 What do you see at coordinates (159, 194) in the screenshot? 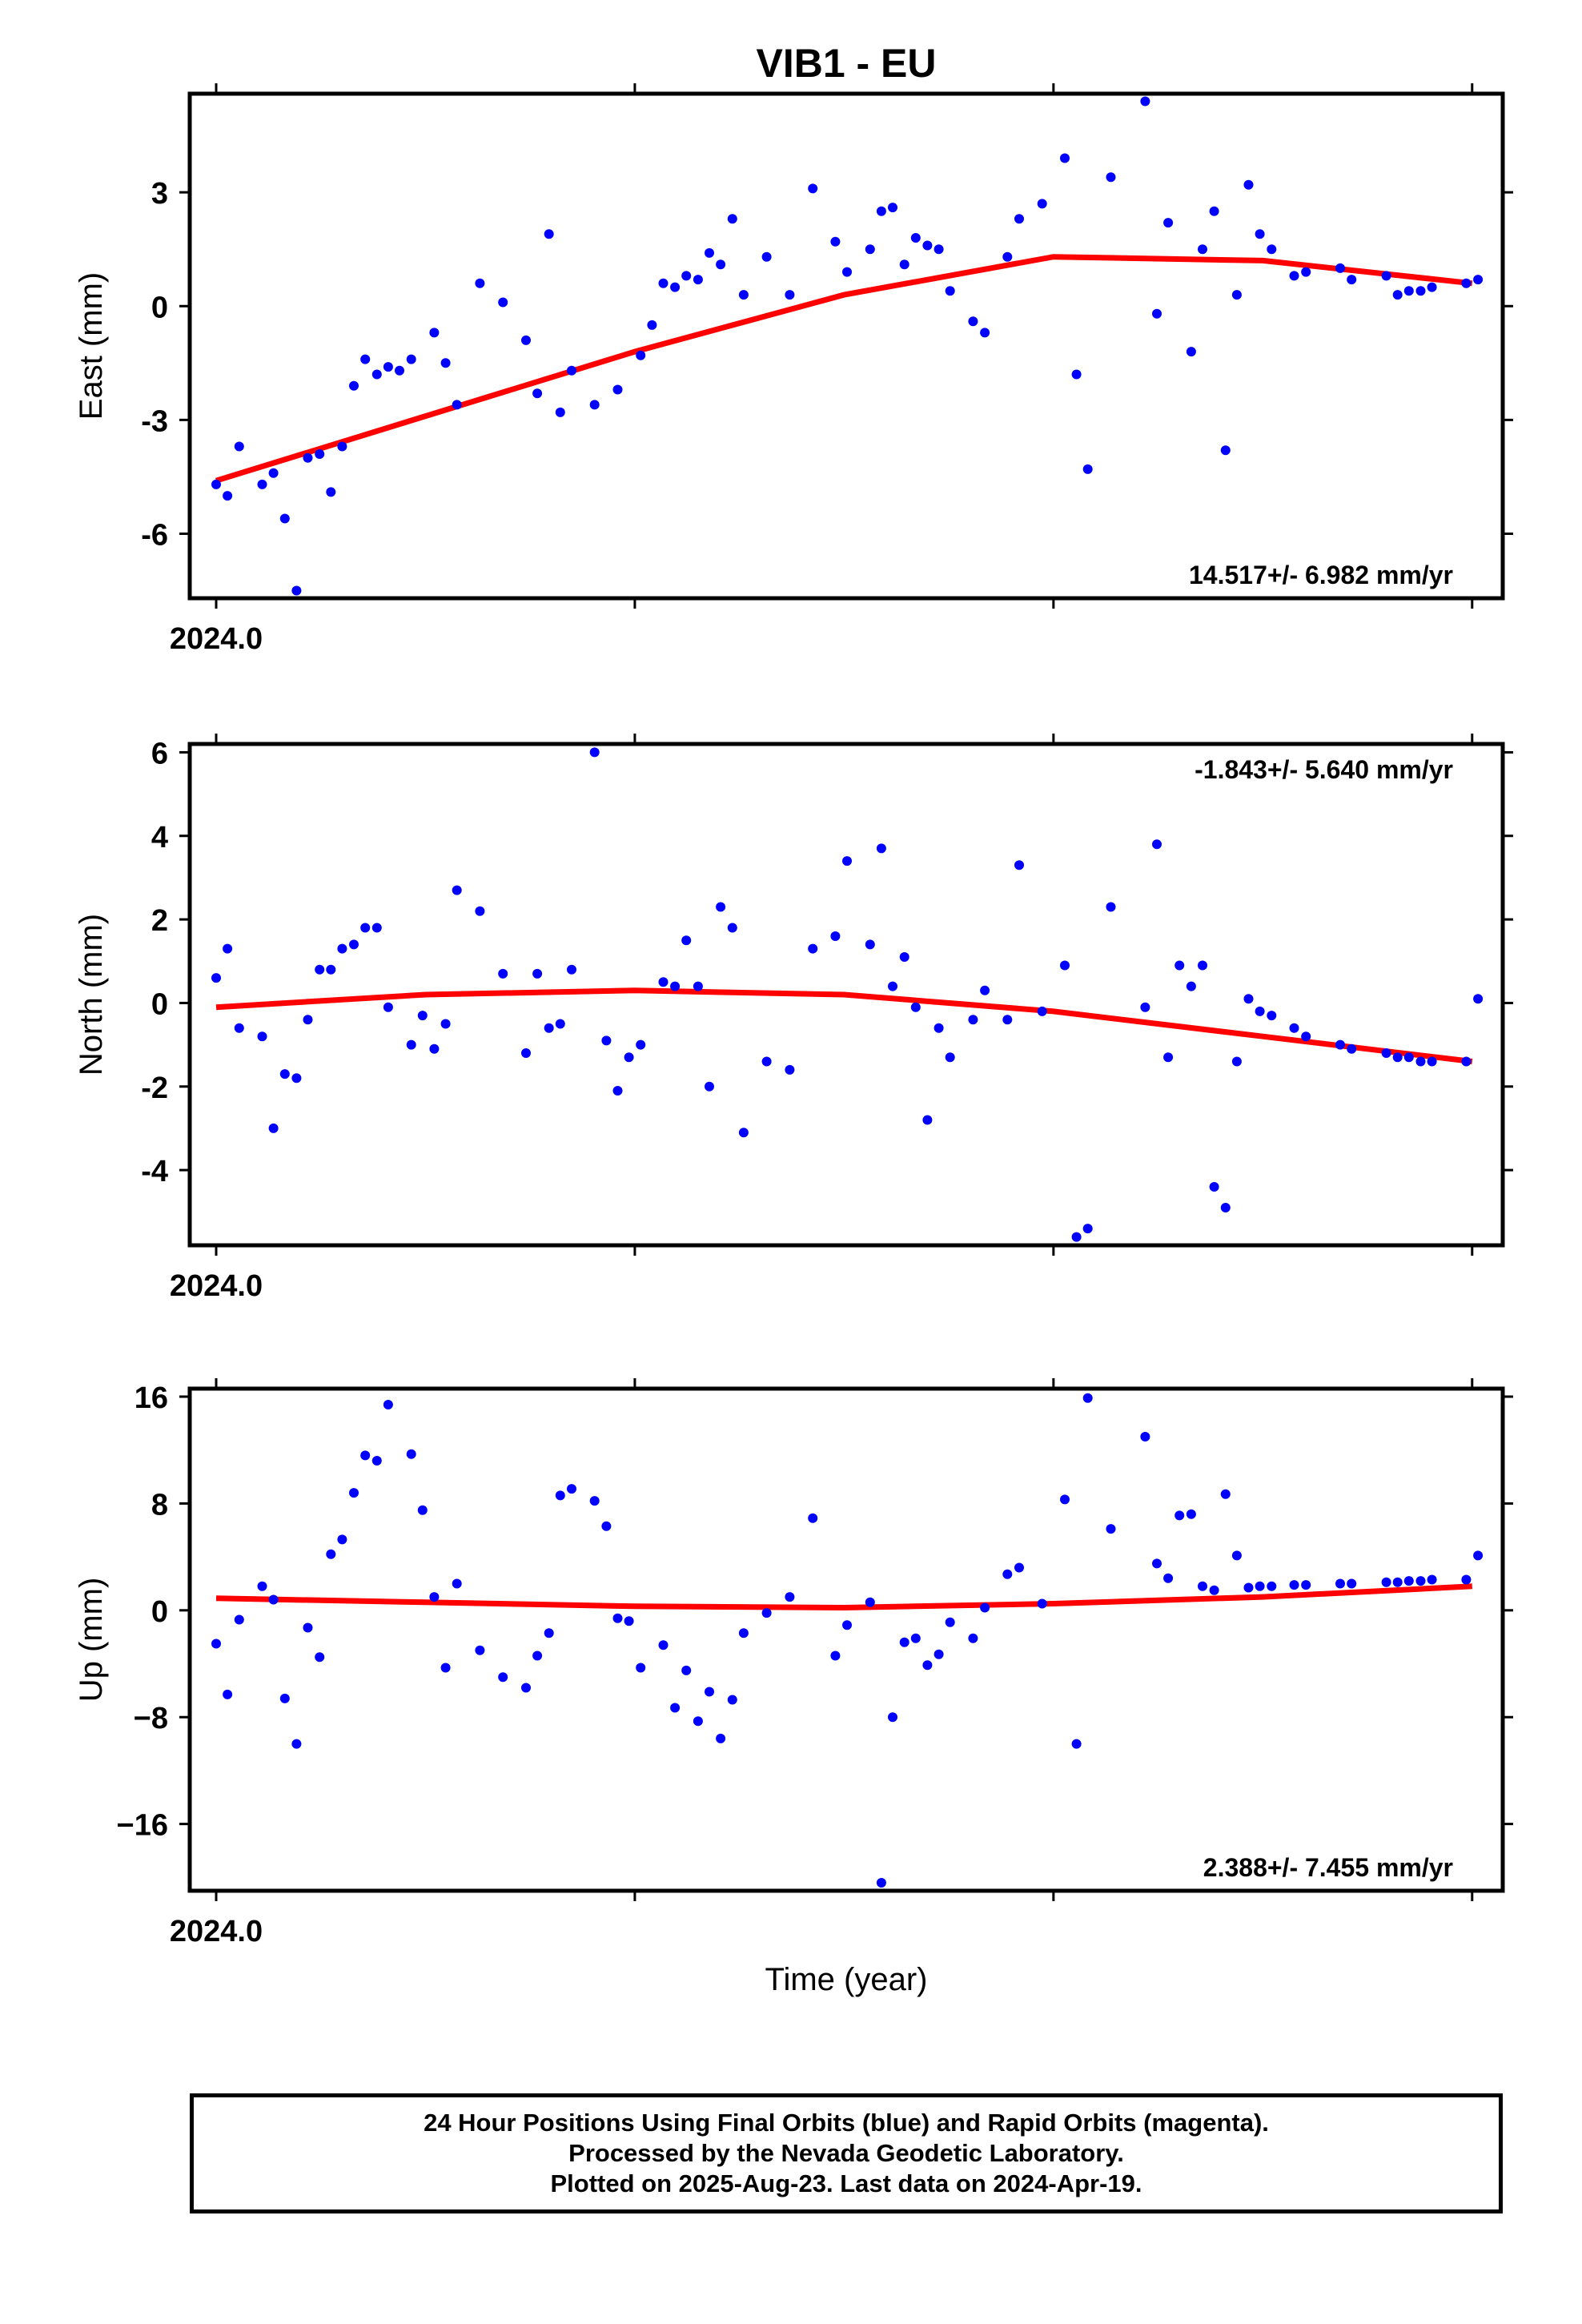
I see `y-tick-label: 3` at bounding box center [159, 194].